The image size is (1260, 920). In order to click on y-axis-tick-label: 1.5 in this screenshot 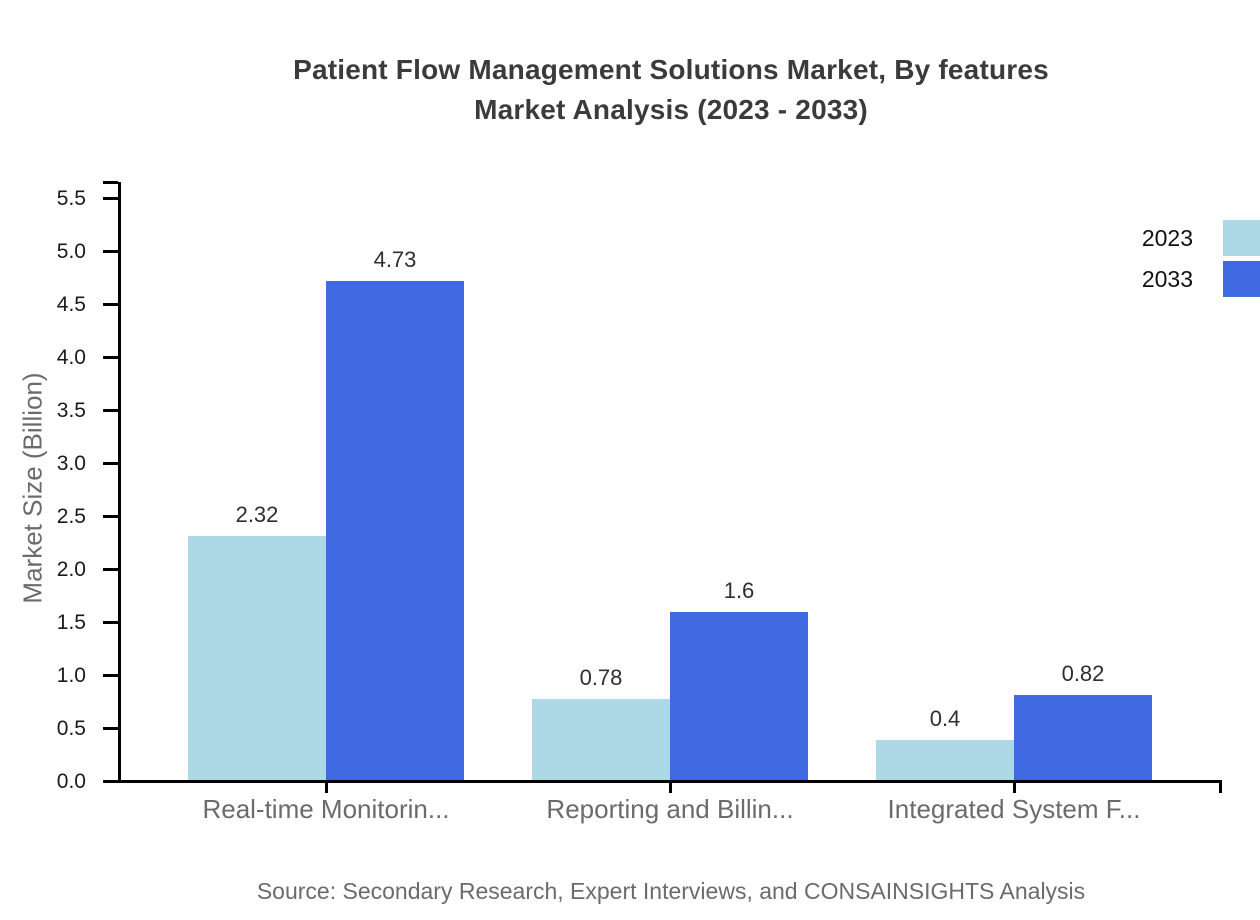, I will do `click(71, 622)`.